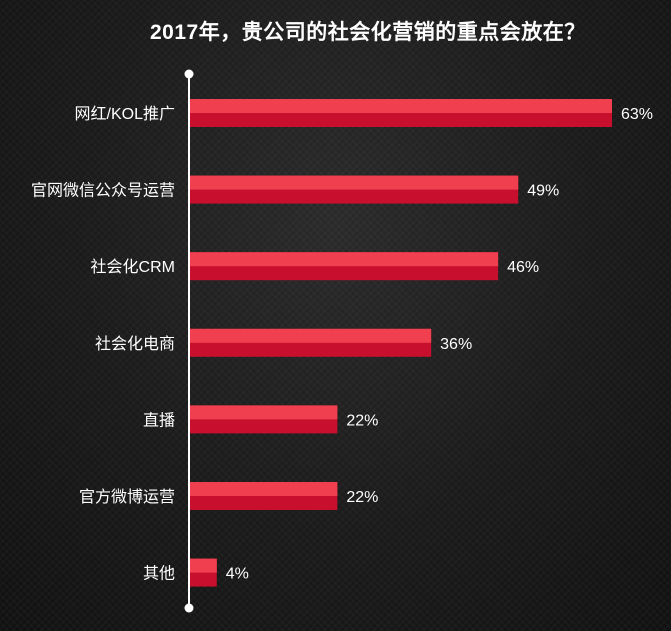 The width and height of the screenshot is (671, 631). Describe the element at coordinates (543, 191) in the screenshot. I see `value-label-1: 49%` at that location.